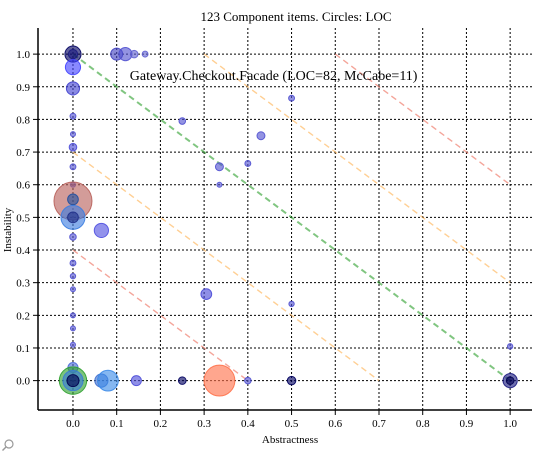  What do you see at coordinates (379, 424) in the screenshot?
I see `x-tick-label: 0.7` at bounding box center [379, 424].